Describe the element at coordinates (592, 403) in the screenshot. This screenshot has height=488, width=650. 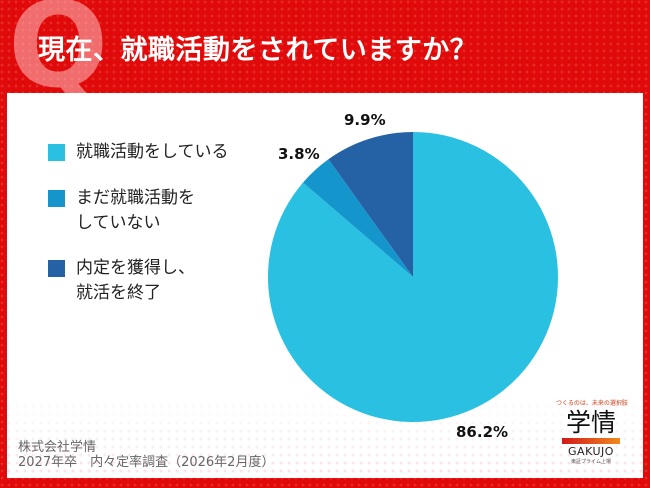
I see `logo-tagline: つくるのは、未来の選択肢` at that location.